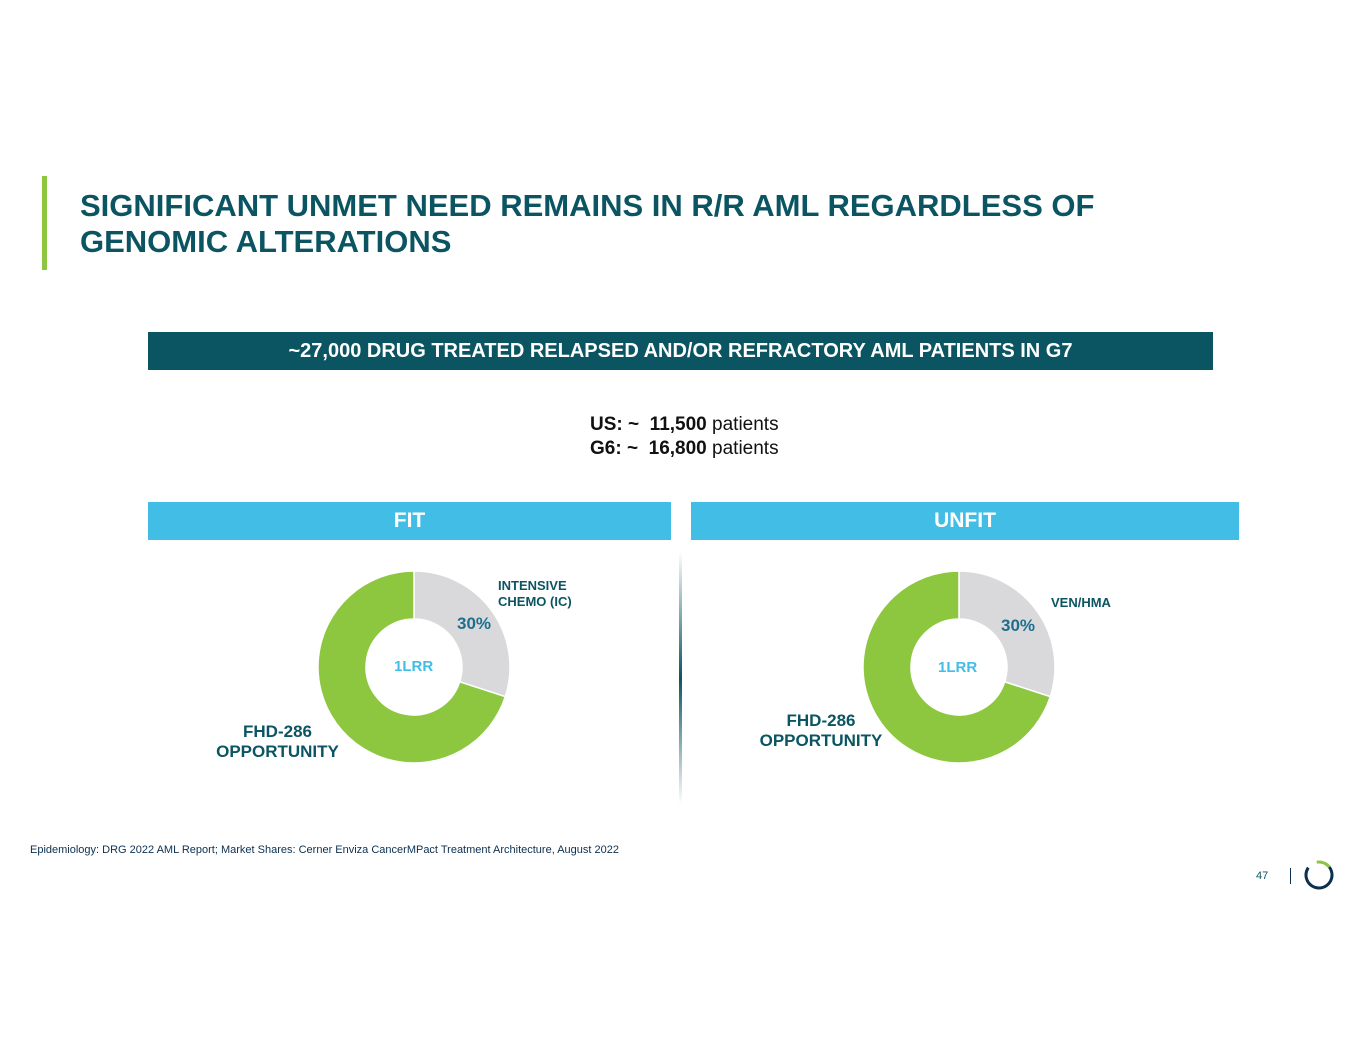  I want to click on unfit-donut-chart, so click(959, 667).